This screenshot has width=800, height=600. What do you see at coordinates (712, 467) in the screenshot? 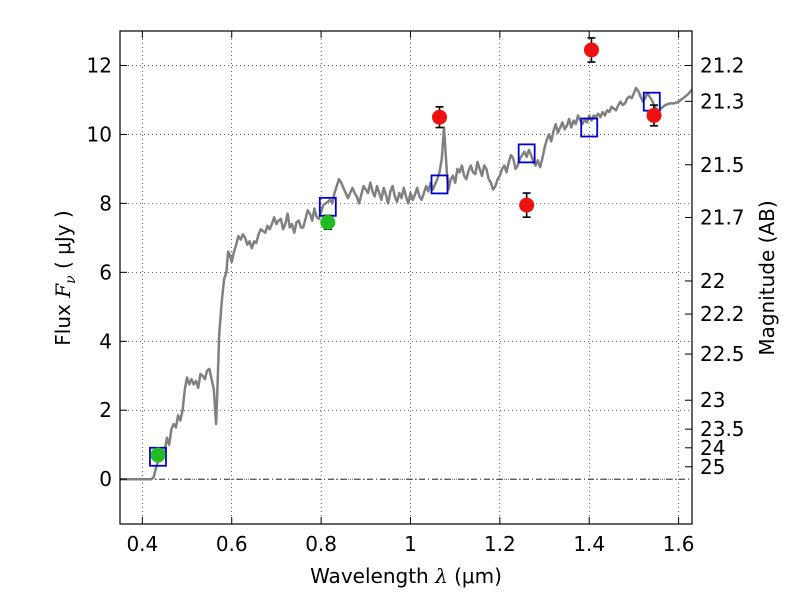
I see `magnitude-tick-label: 25` at bounding box center [712, 467].